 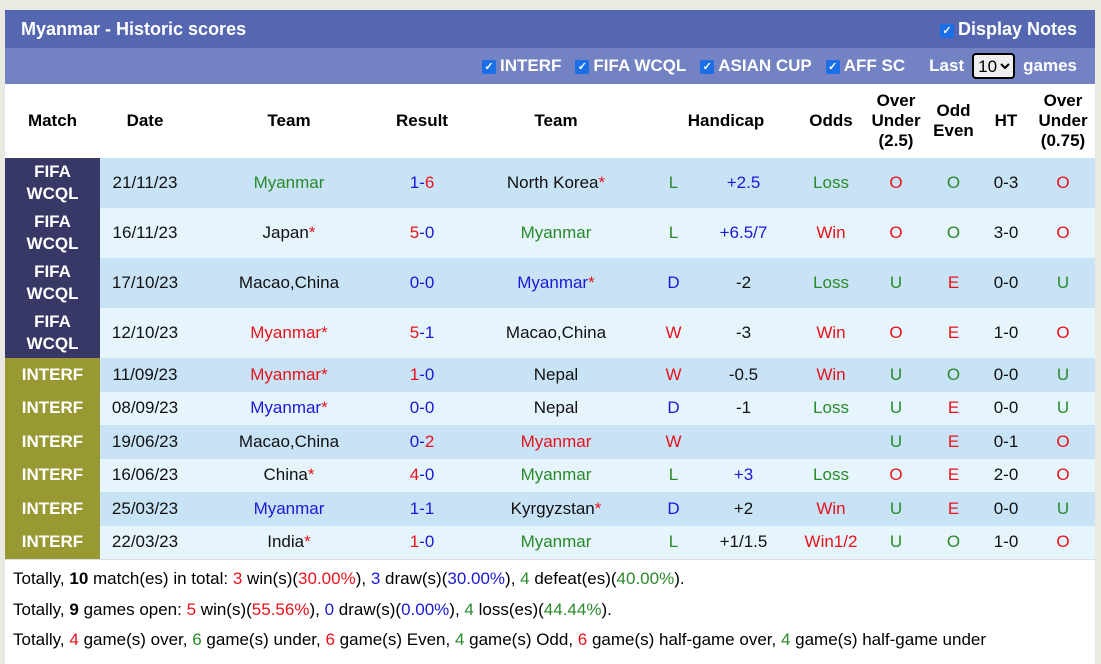 I want to click on odd-even: O, so click(x=953, y=183).